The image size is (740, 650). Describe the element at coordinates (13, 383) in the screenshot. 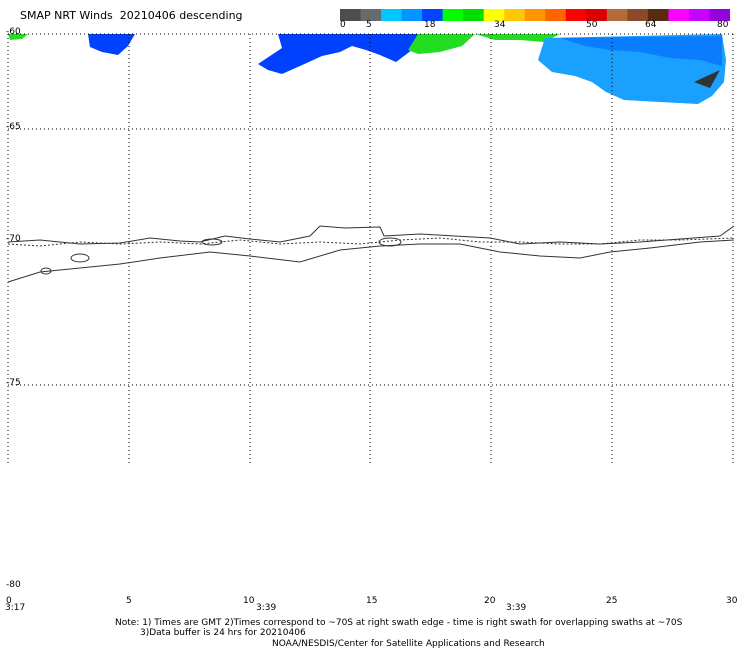

I see `lat-label-75: -75` at that location.